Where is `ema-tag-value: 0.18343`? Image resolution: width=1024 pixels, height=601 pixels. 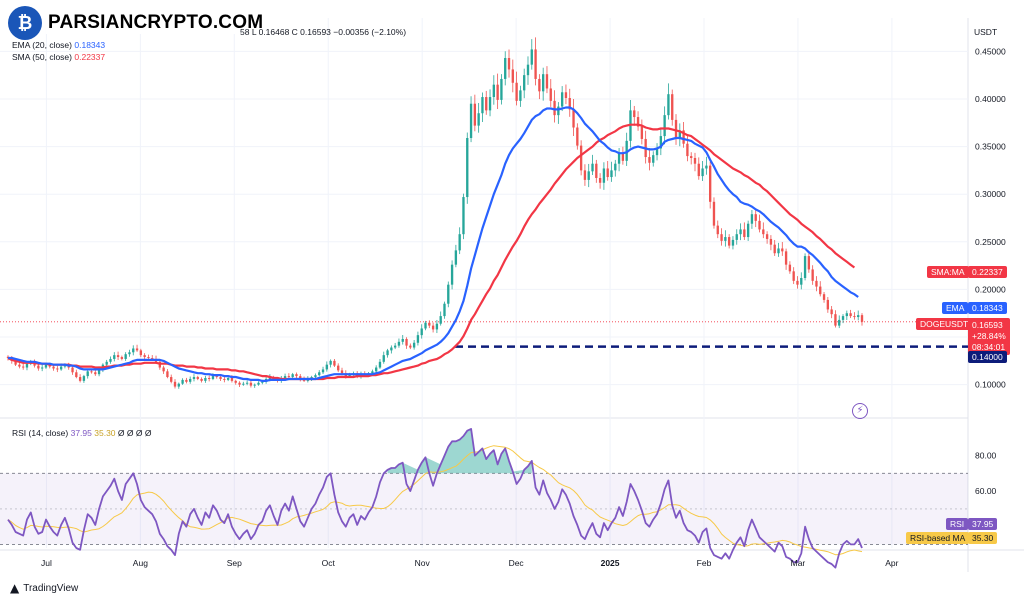 ema-tag-value: 0.18343 is located at coordinates (987, 308).